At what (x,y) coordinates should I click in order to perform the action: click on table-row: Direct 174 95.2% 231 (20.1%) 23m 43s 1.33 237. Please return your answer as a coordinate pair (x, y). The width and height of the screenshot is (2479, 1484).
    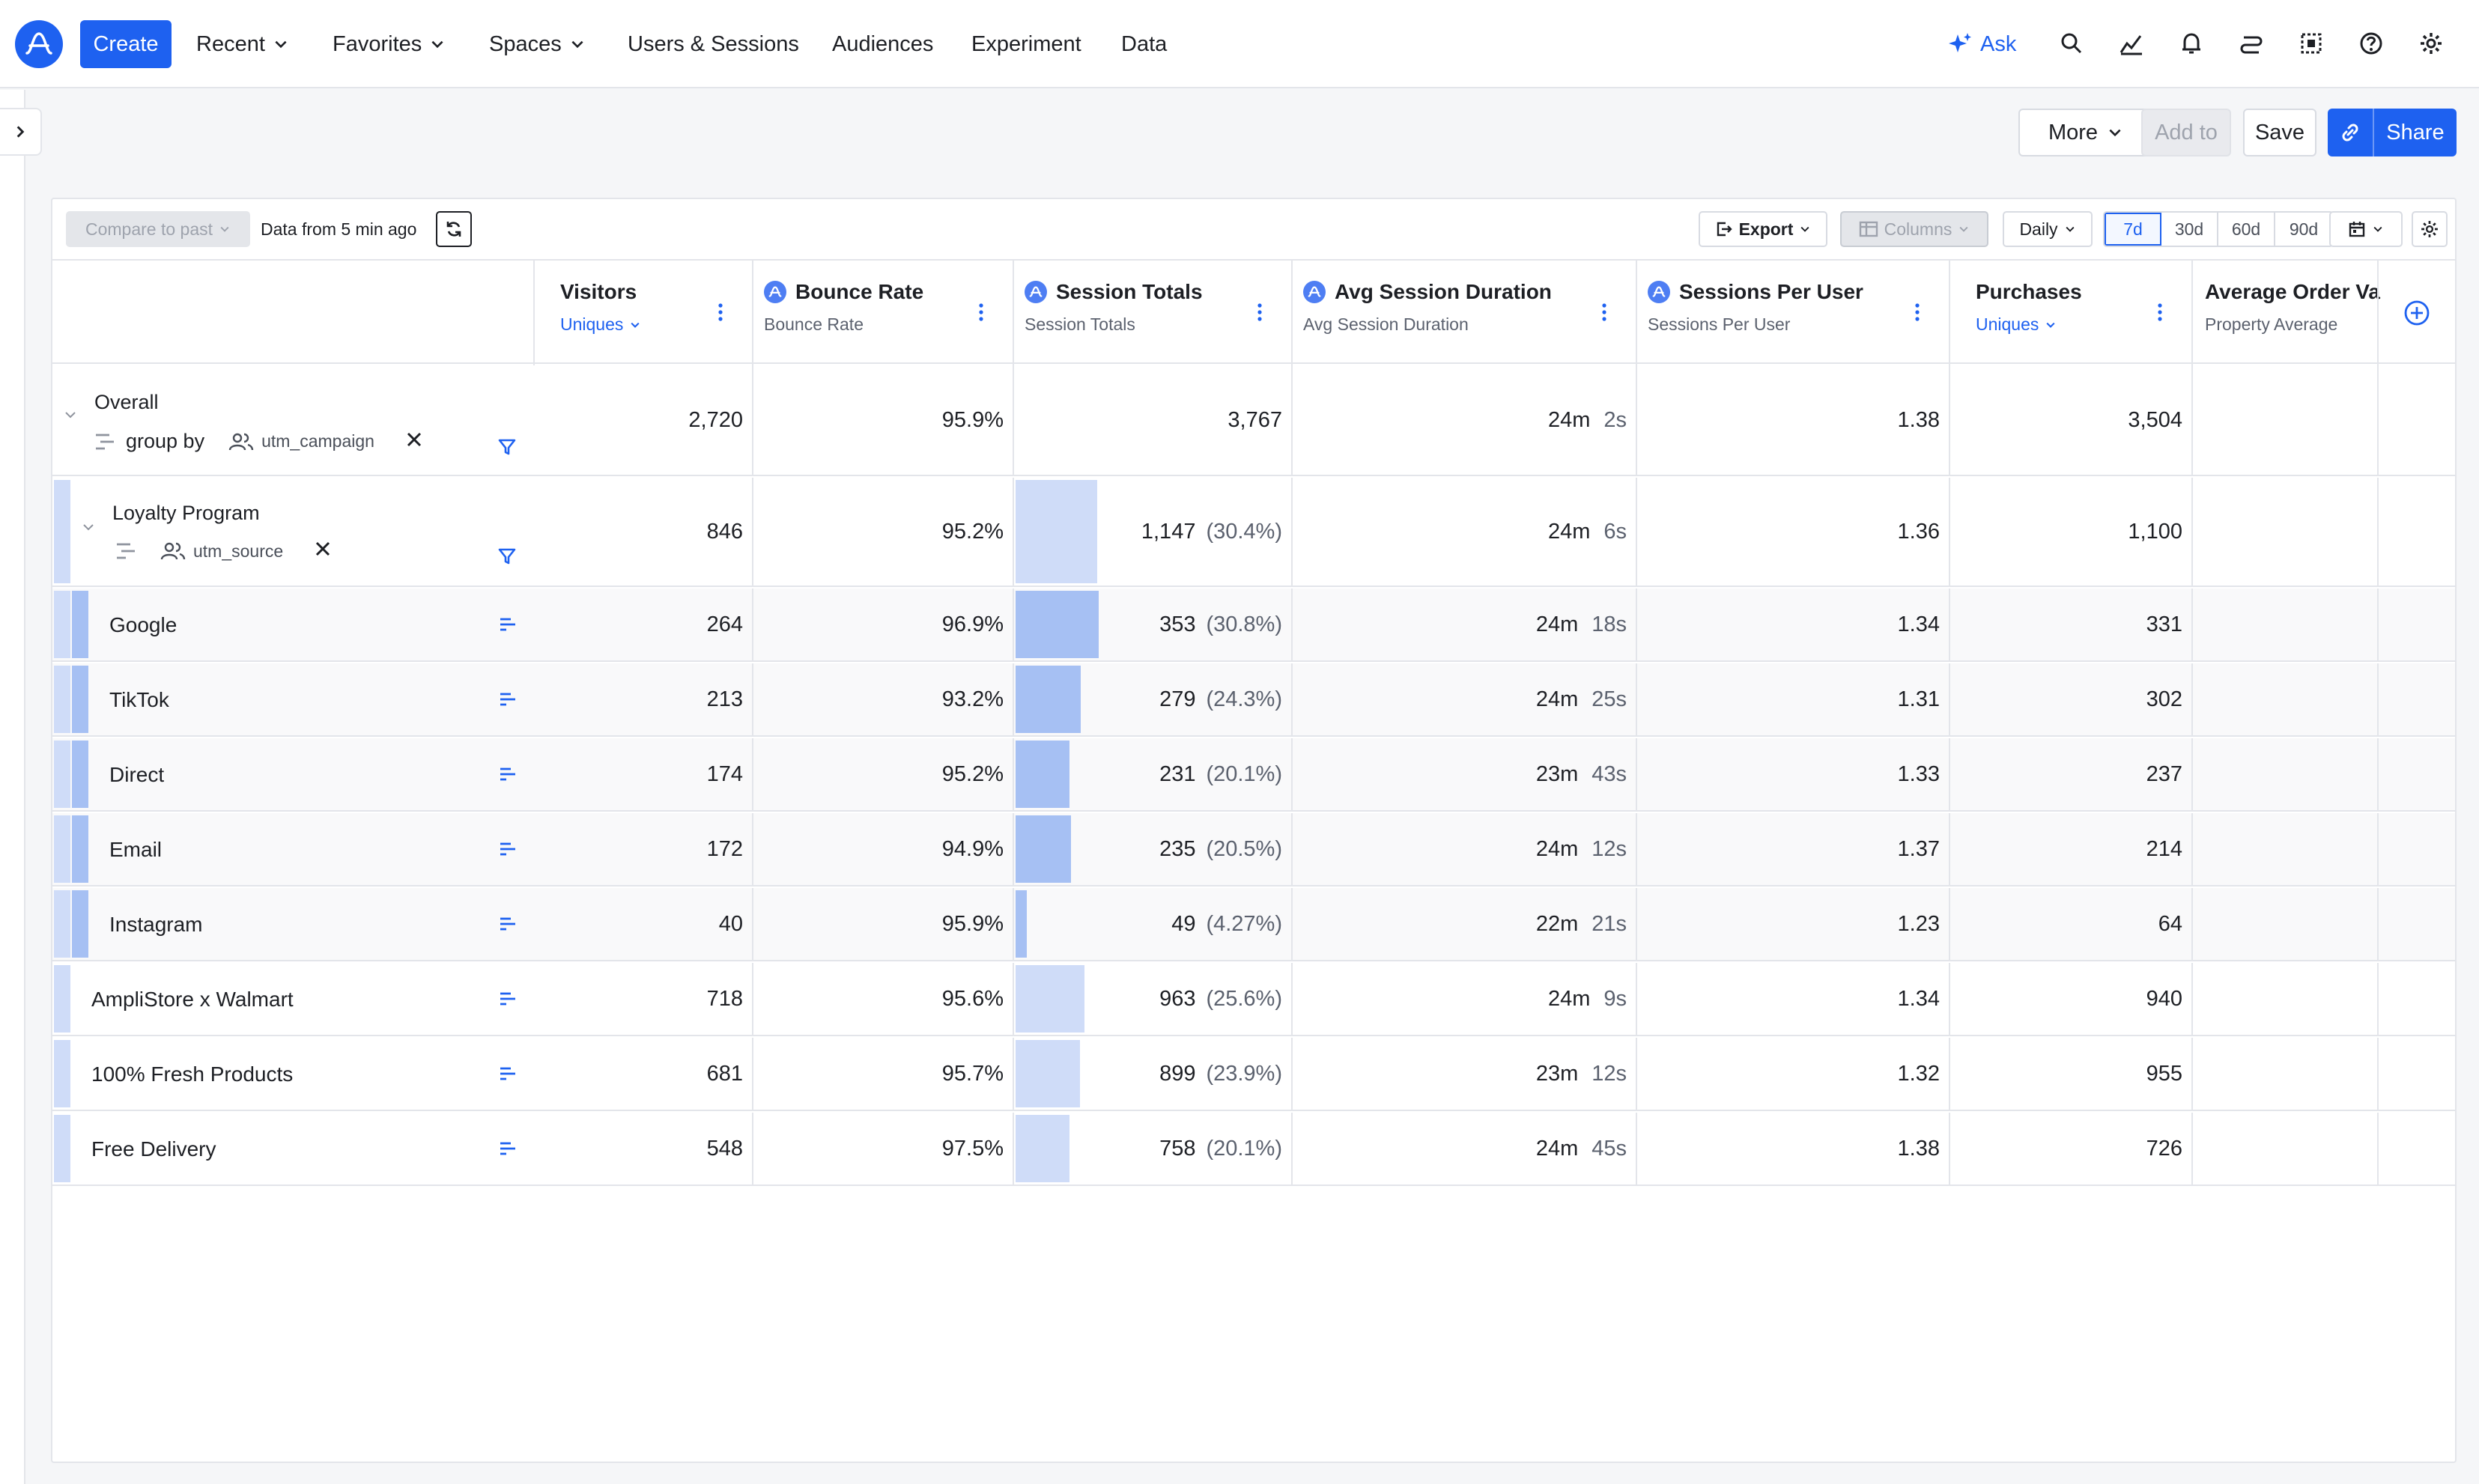
    Looking at the image, I should click on (1253, 775).